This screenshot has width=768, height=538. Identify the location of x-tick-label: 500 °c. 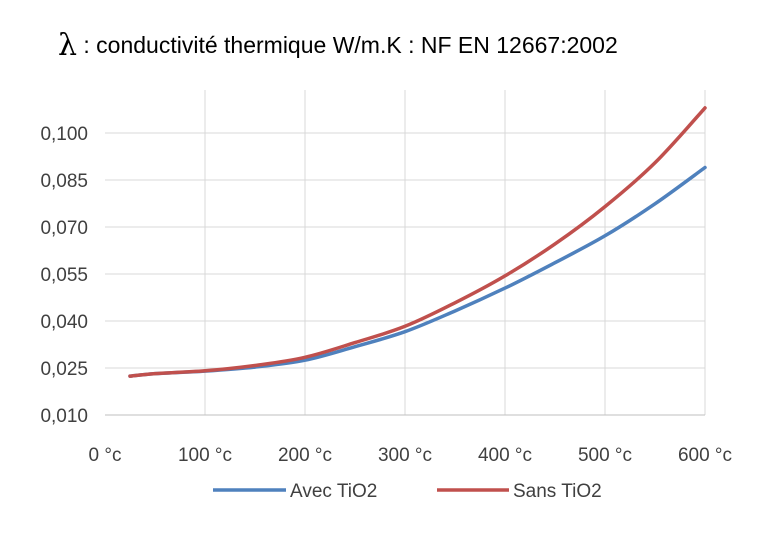
(605, 455).